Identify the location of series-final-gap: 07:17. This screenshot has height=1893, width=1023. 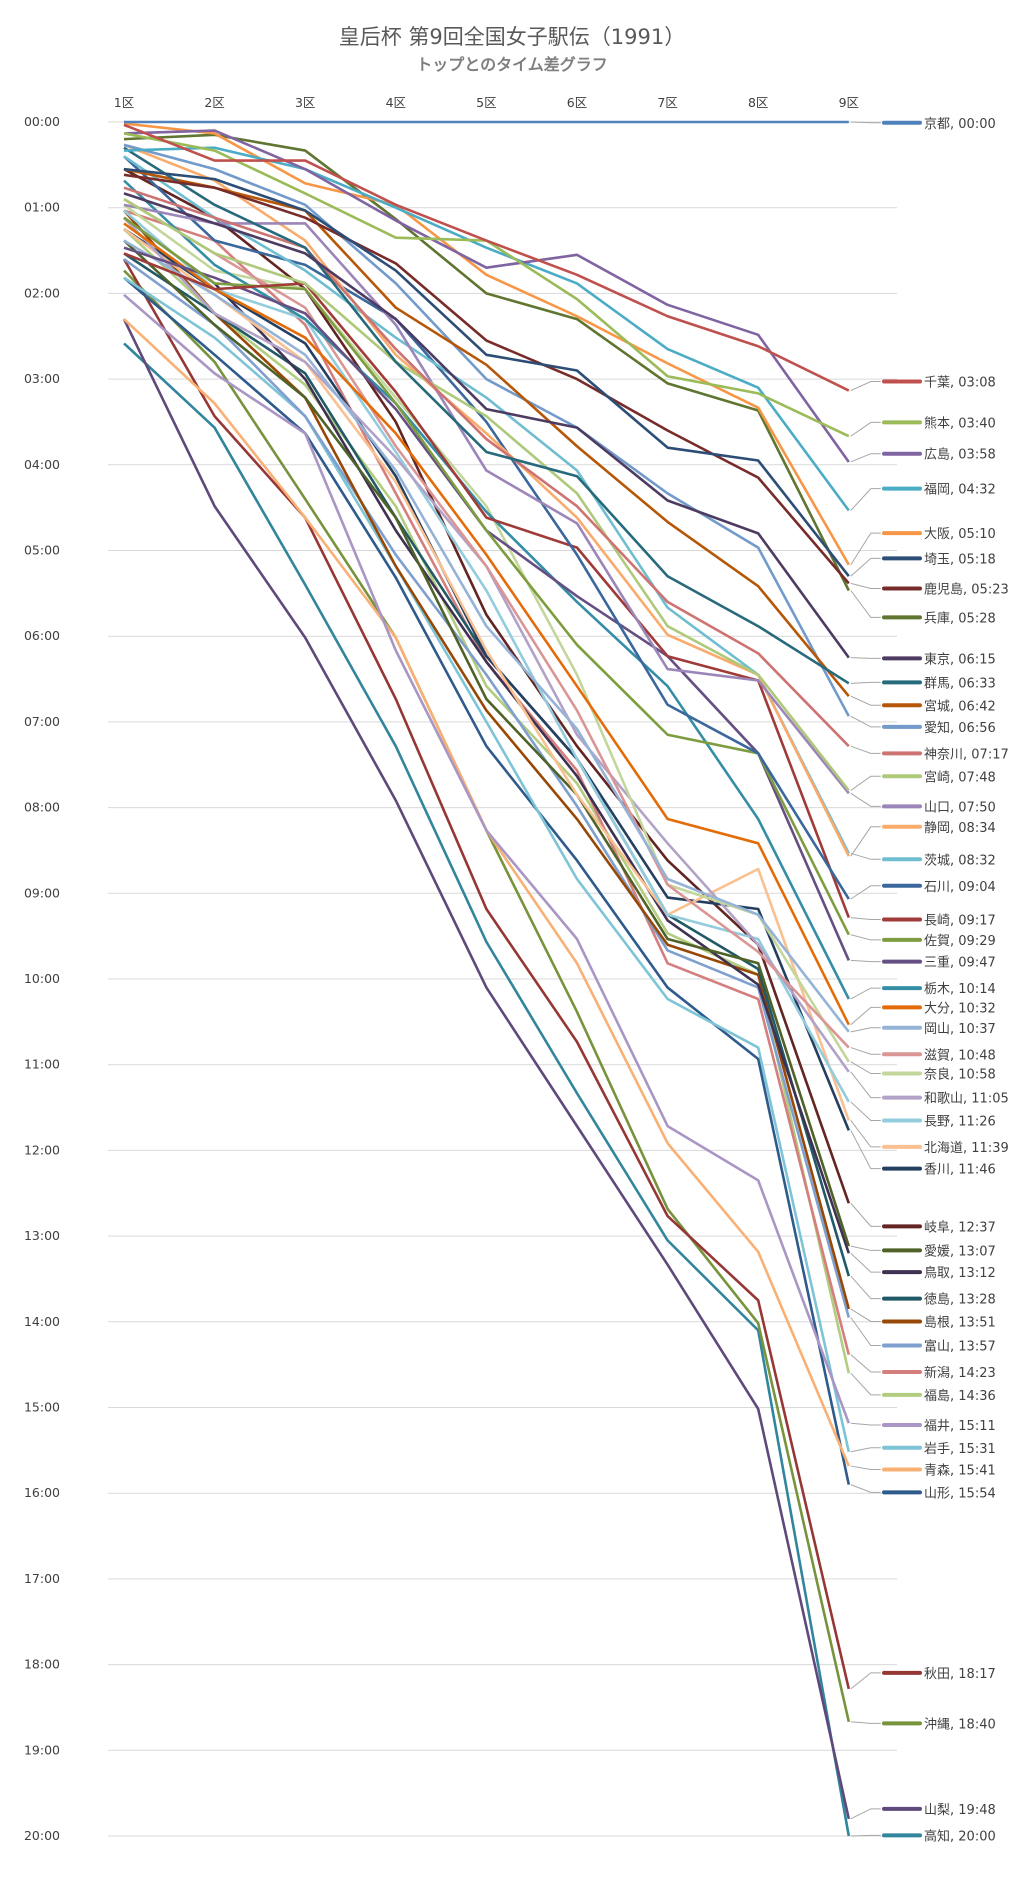
(989, 754).